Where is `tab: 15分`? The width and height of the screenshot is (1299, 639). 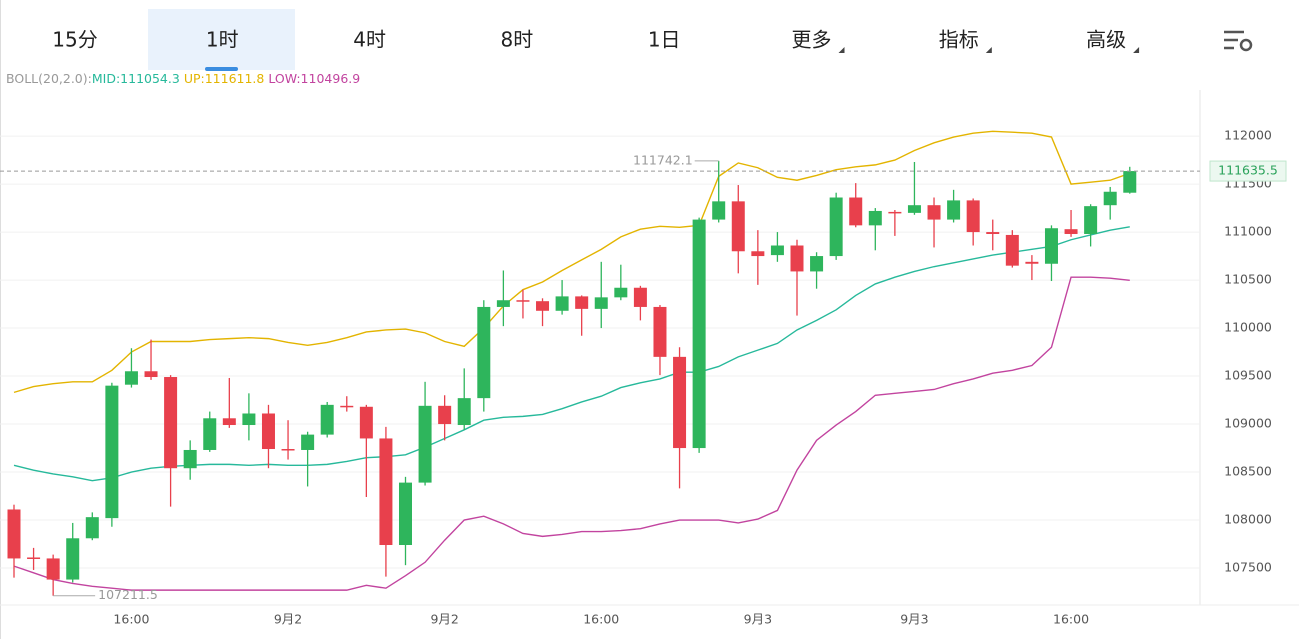
tab: 15分 is located at coordinates (74, 40).